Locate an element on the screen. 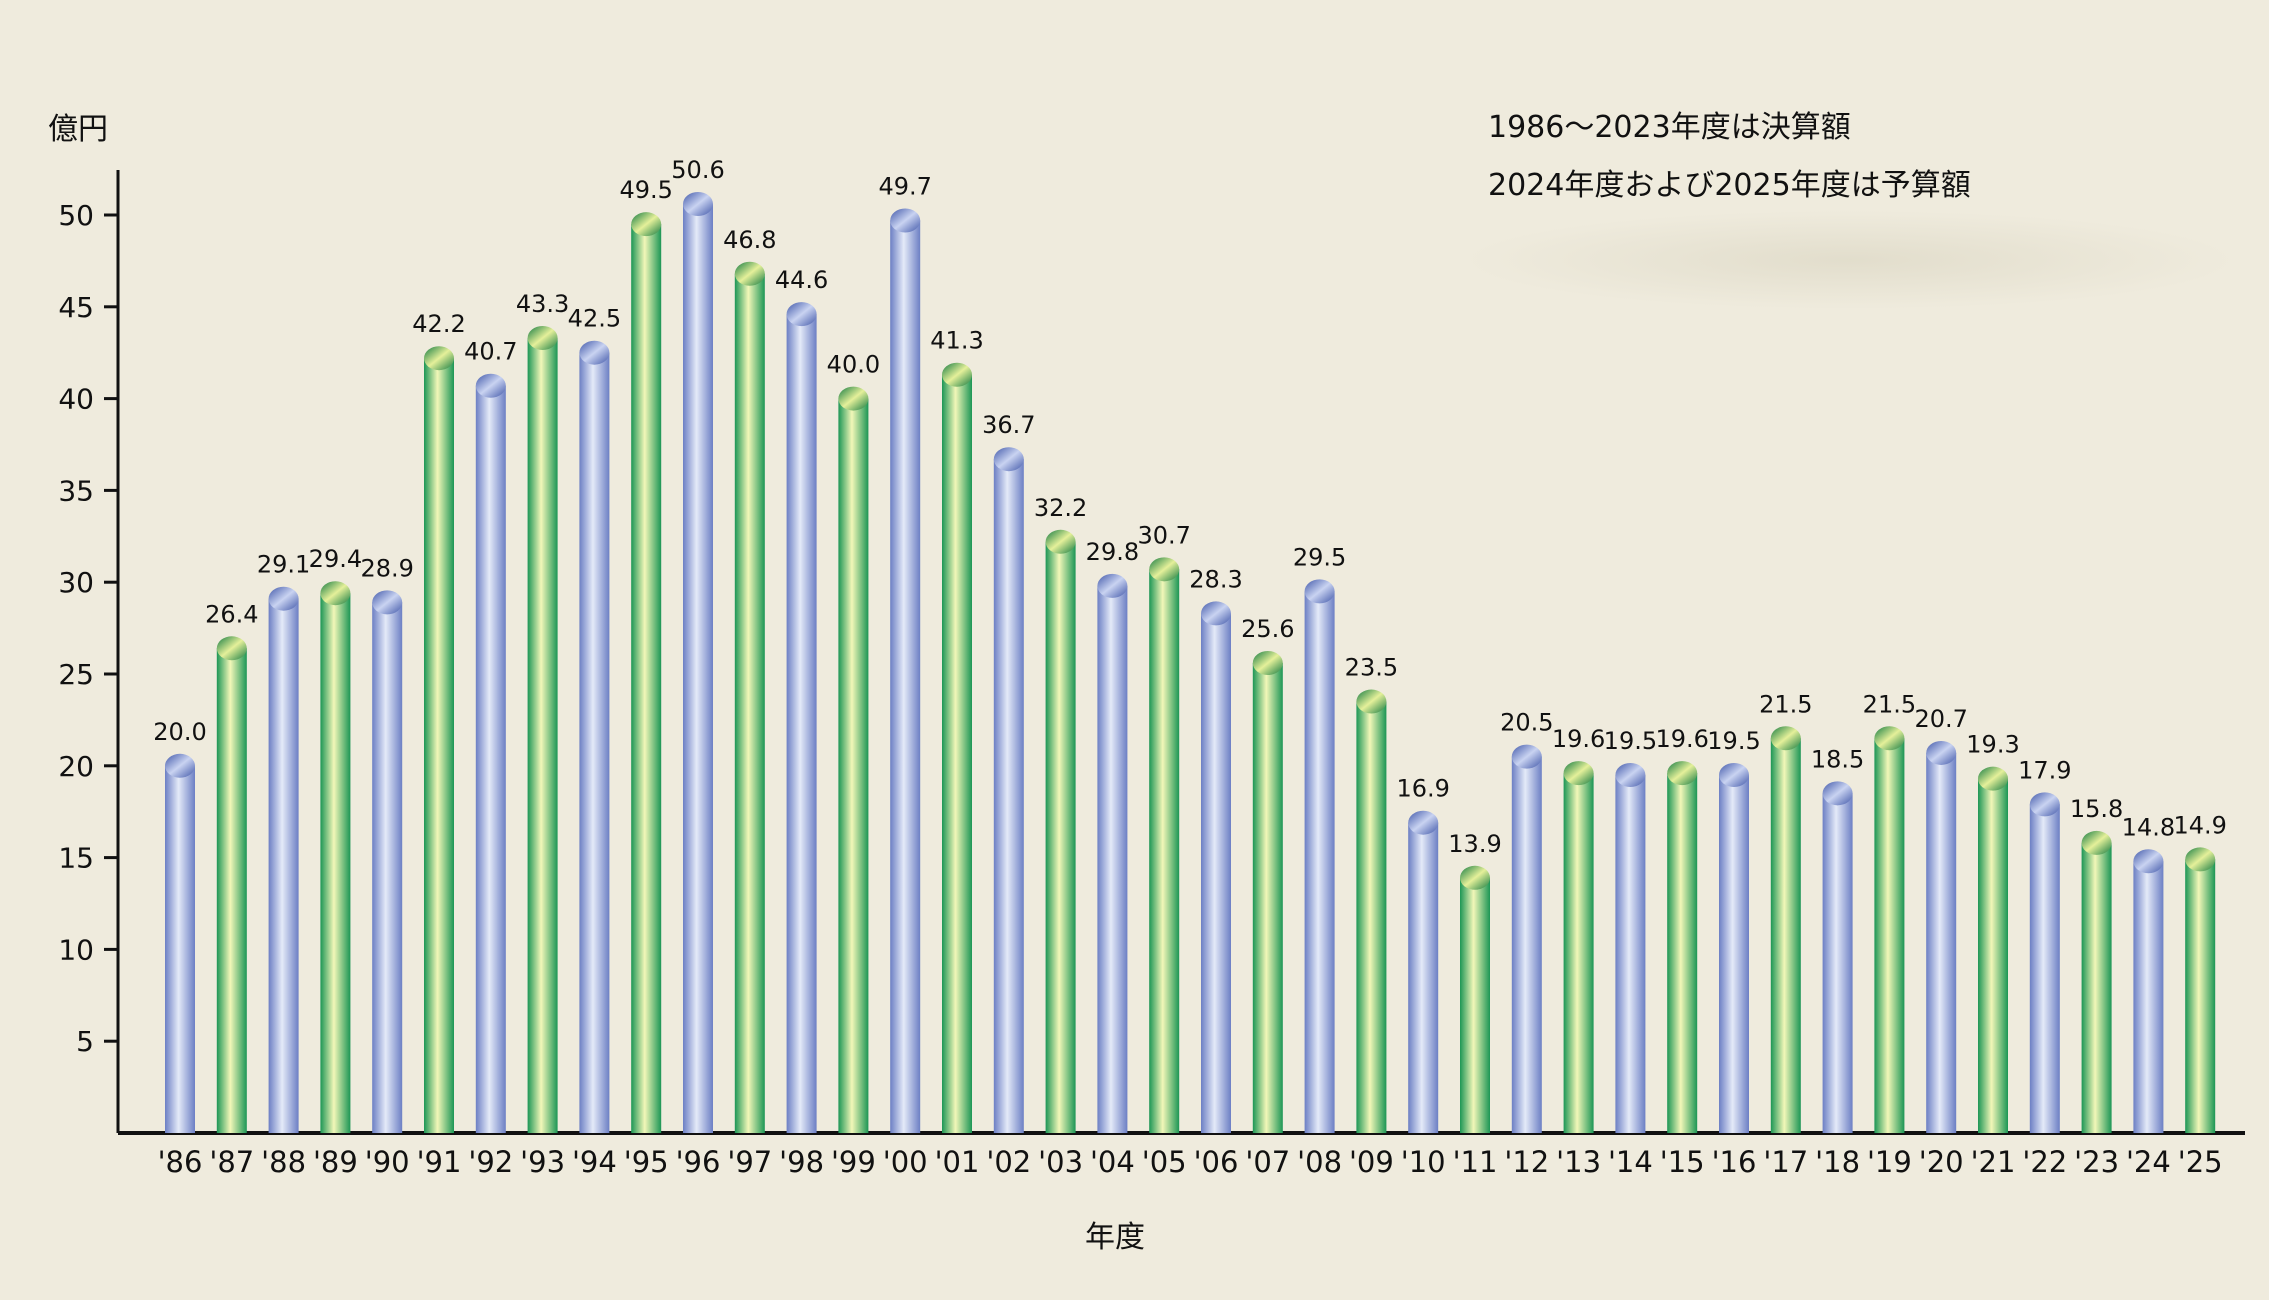  data-label: 29.8 is located at coordinates (1112, 552).